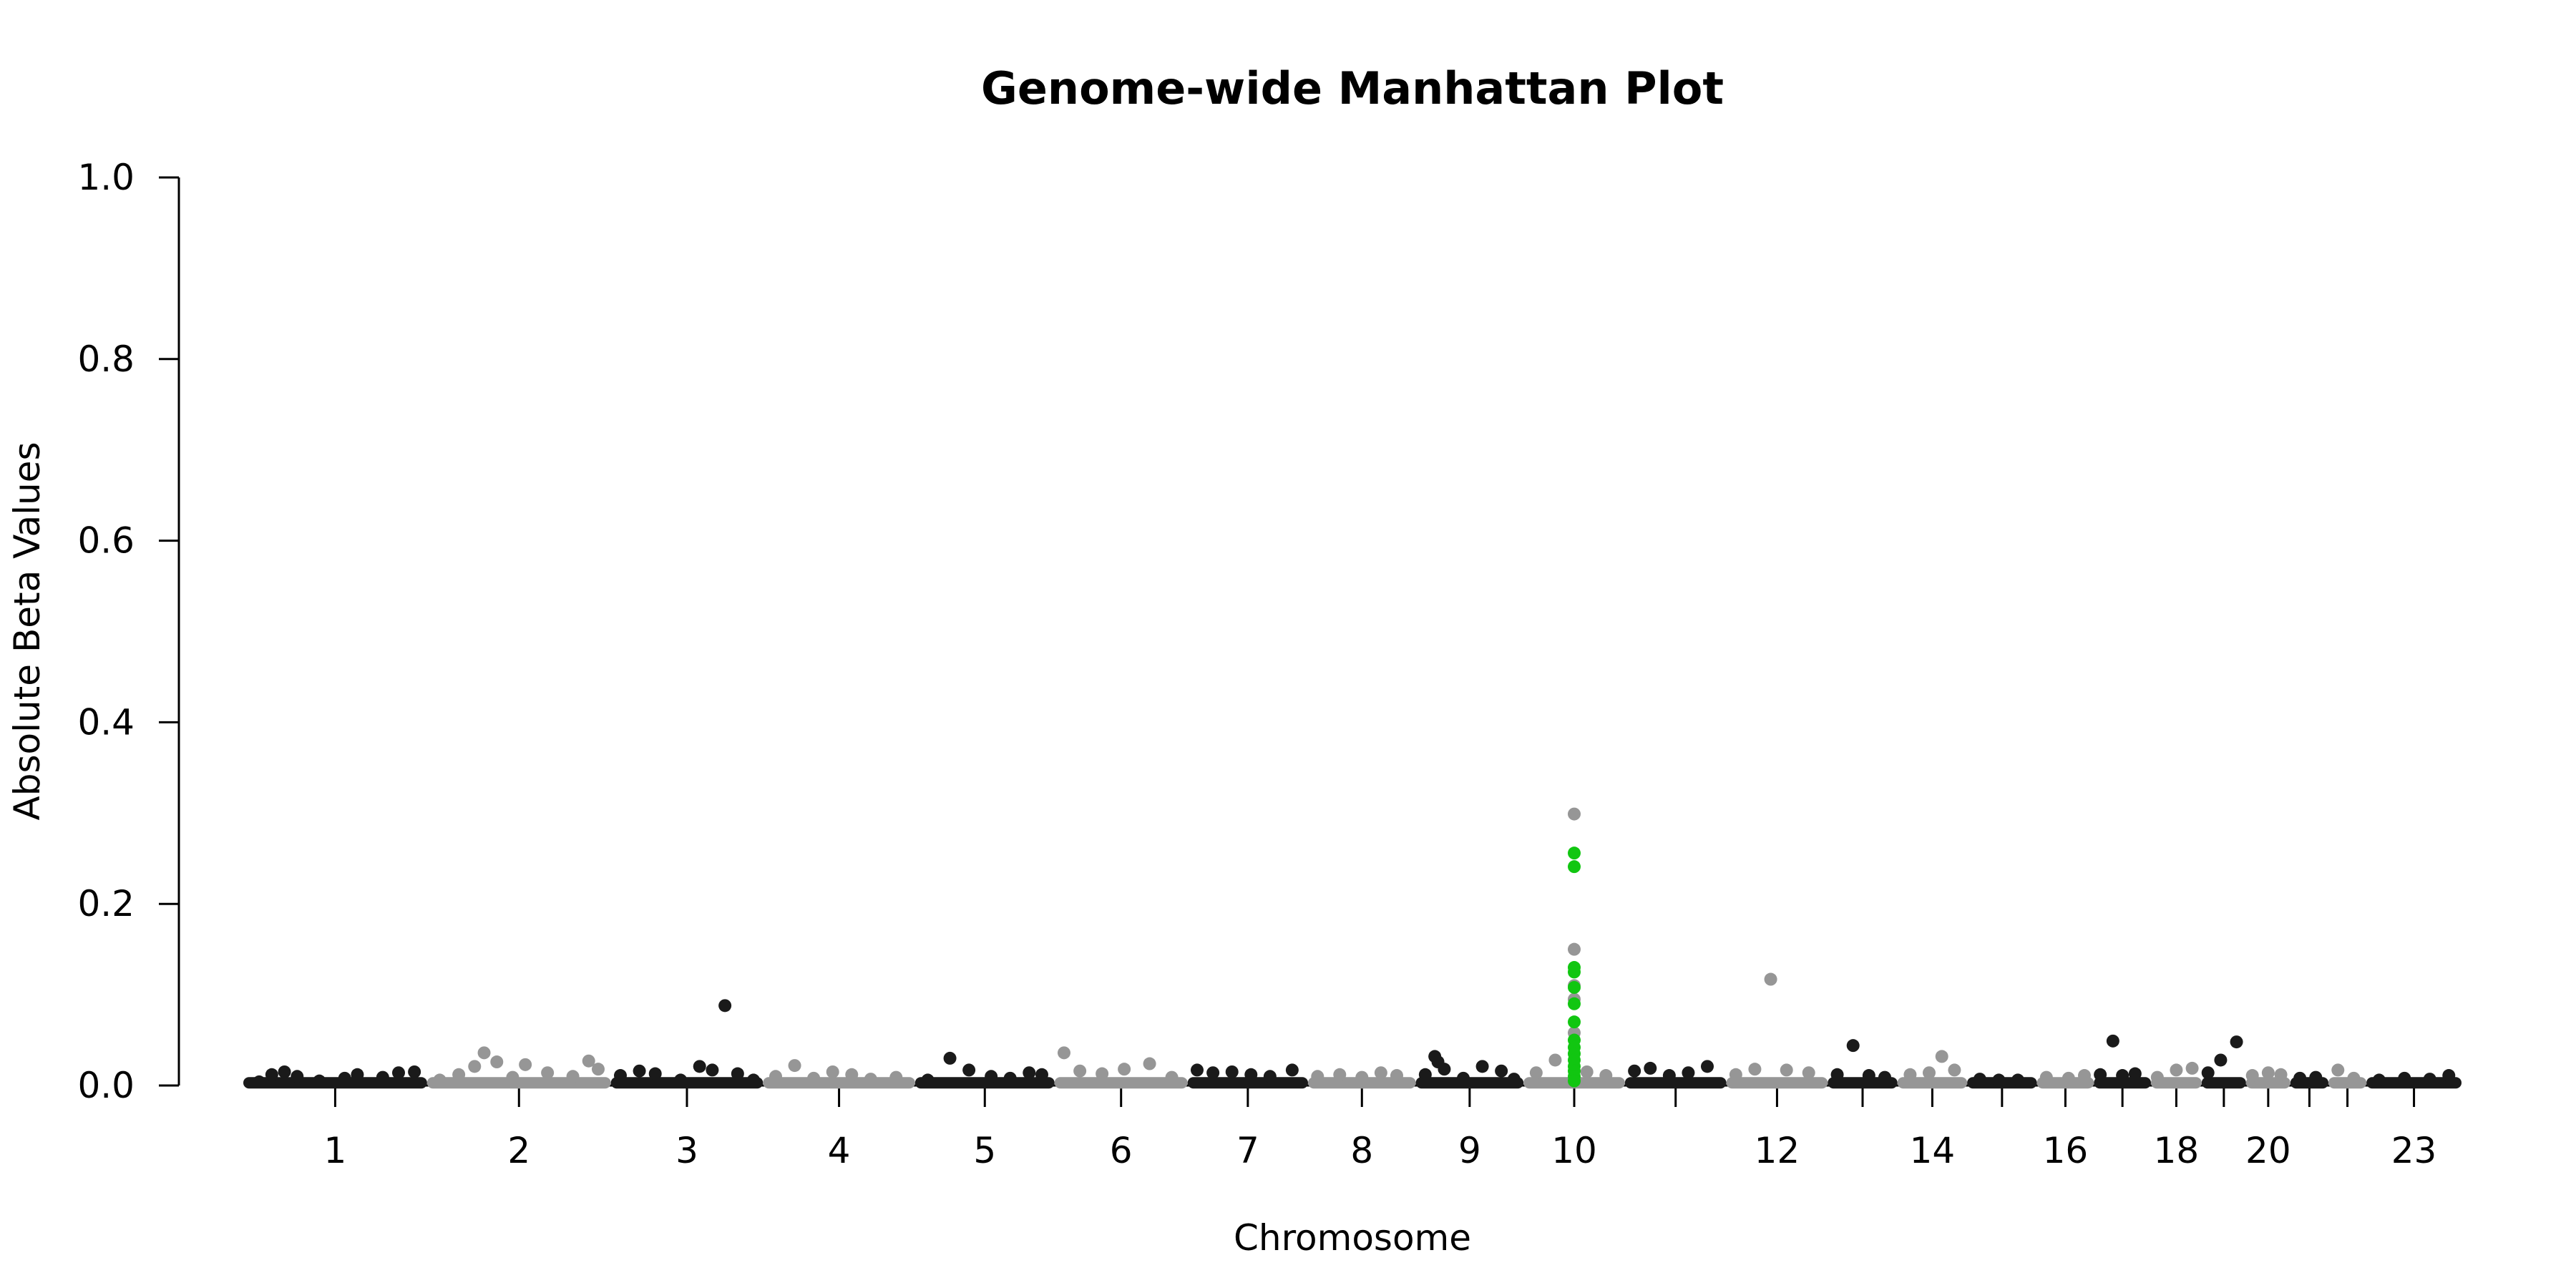  What do you see at coordinates (106, 359) in the screenshot?
I see `y-tick-label: 0.8` at bounding box center [106, 359].